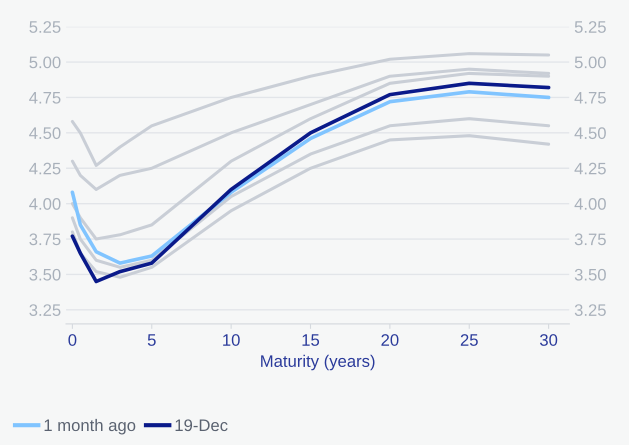 The image size is (629, 445). What do you see at coordinates (45, 204) in the screenshot?
I see `y-tick-label: 4.00` at bounding box center [45, 204].